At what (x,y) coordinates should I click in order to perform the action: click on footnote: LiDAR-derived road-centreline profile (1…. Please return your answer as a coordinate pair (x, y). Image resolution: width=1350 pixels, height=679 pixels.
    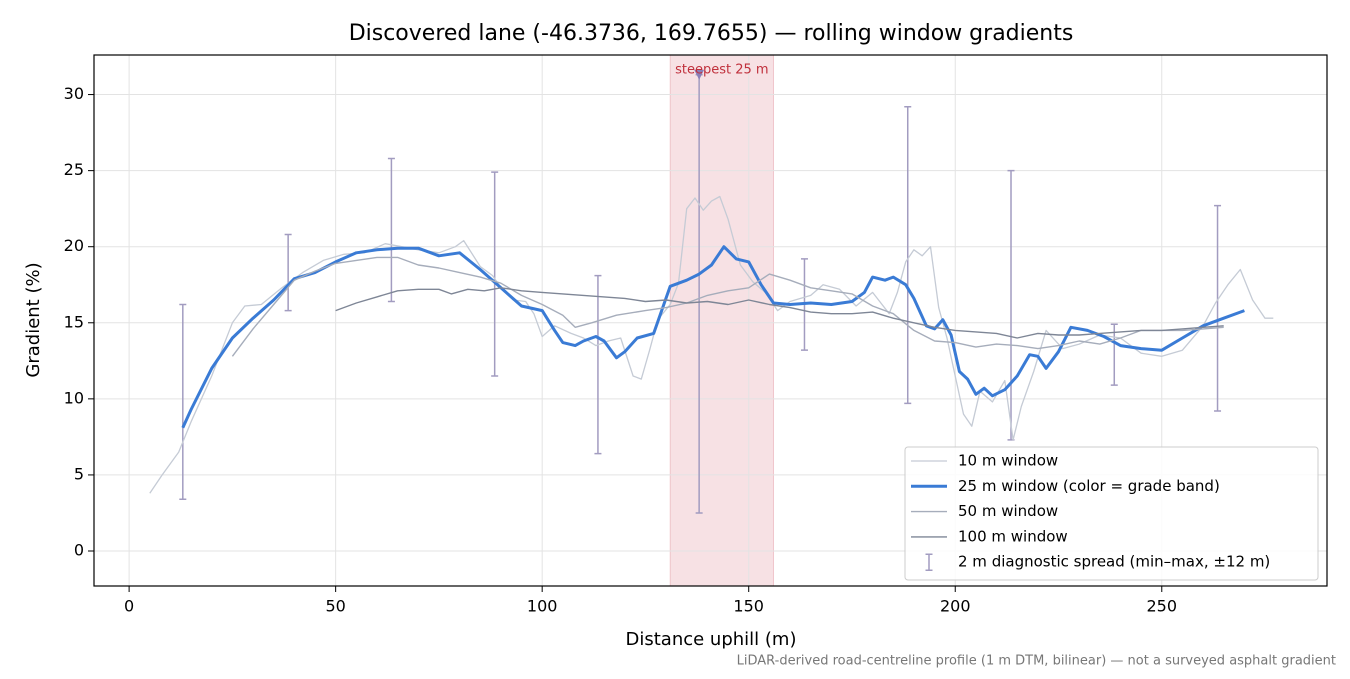
    Looking at the image, I should click on (1036, 661).